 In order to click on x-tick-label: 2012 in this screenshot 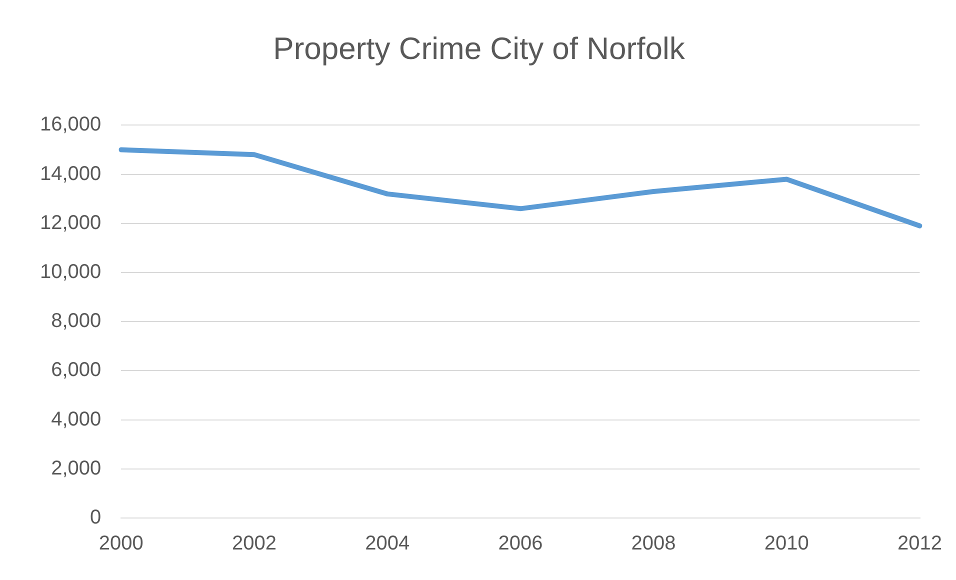, I will do `click(920, 543)`.